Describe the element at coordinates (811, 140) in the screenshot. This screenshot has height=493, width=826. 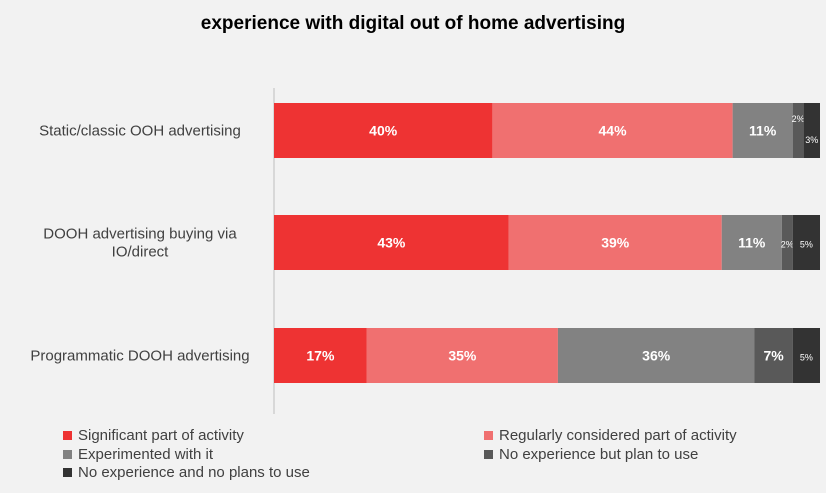
I see `data-label: 3%` at that location.